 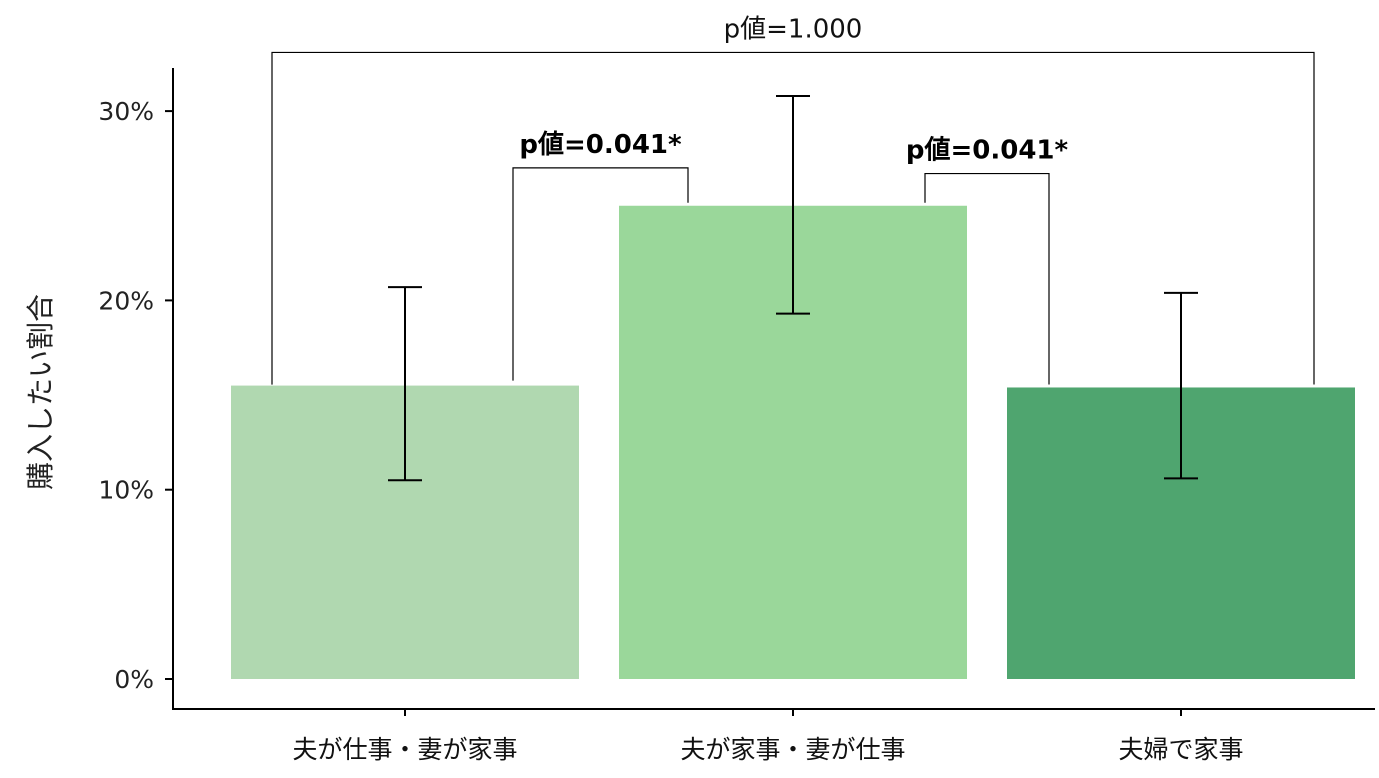 I want to click on y-tick-label: 30%, so click(x=126, y=111).